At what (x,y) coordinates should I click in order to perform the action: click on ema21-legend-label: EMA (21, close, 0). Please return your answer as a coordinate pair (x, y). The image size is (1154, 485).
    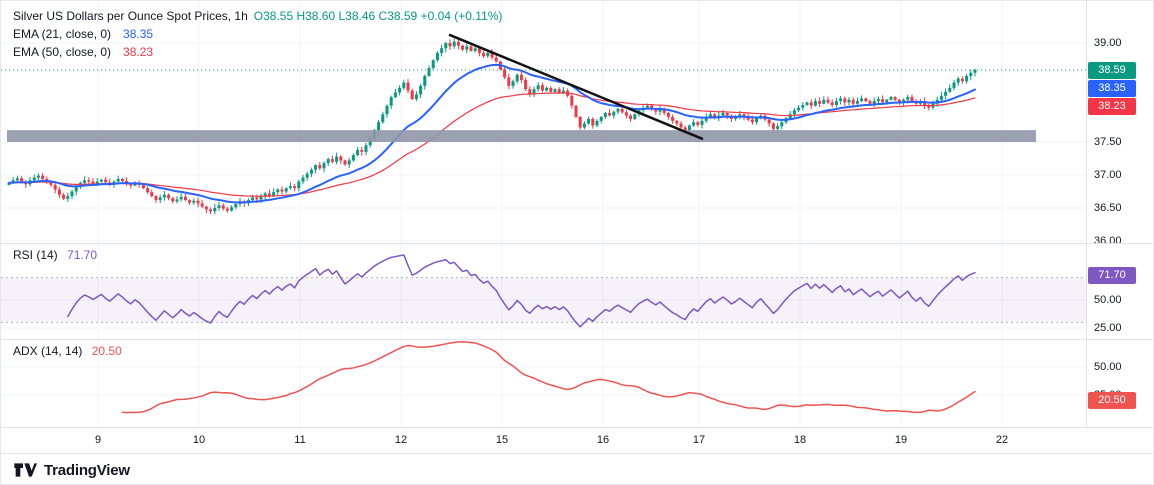
    Looking at the image, I should click on (62, 34).